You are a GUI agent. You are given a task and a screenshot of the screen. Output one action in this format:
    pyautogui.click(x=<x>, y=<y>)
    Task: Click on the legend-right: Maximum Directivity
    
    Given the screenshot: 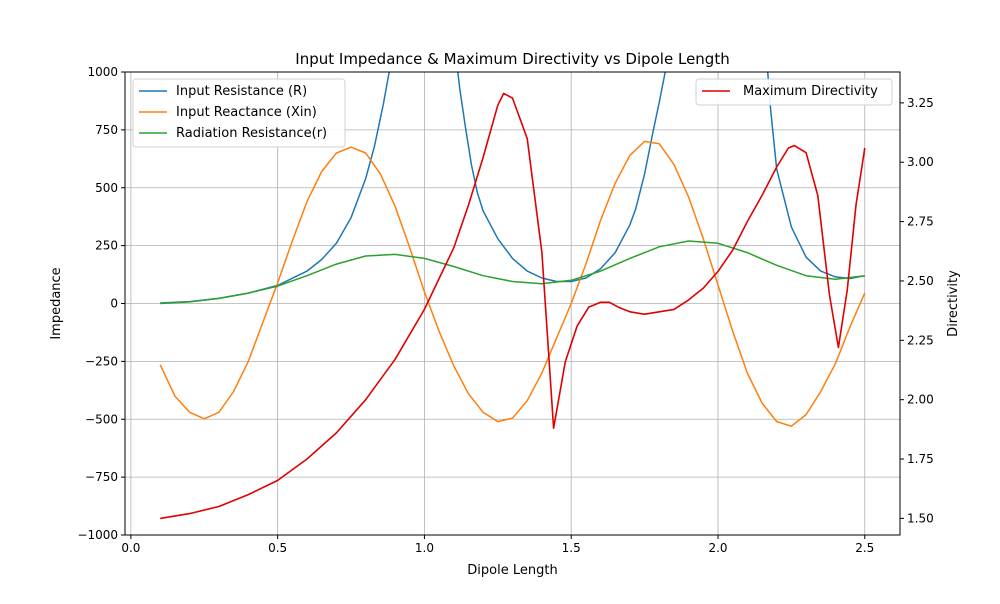 What is the action you would take?
    pyautogui.click(x=794, y=92)
    